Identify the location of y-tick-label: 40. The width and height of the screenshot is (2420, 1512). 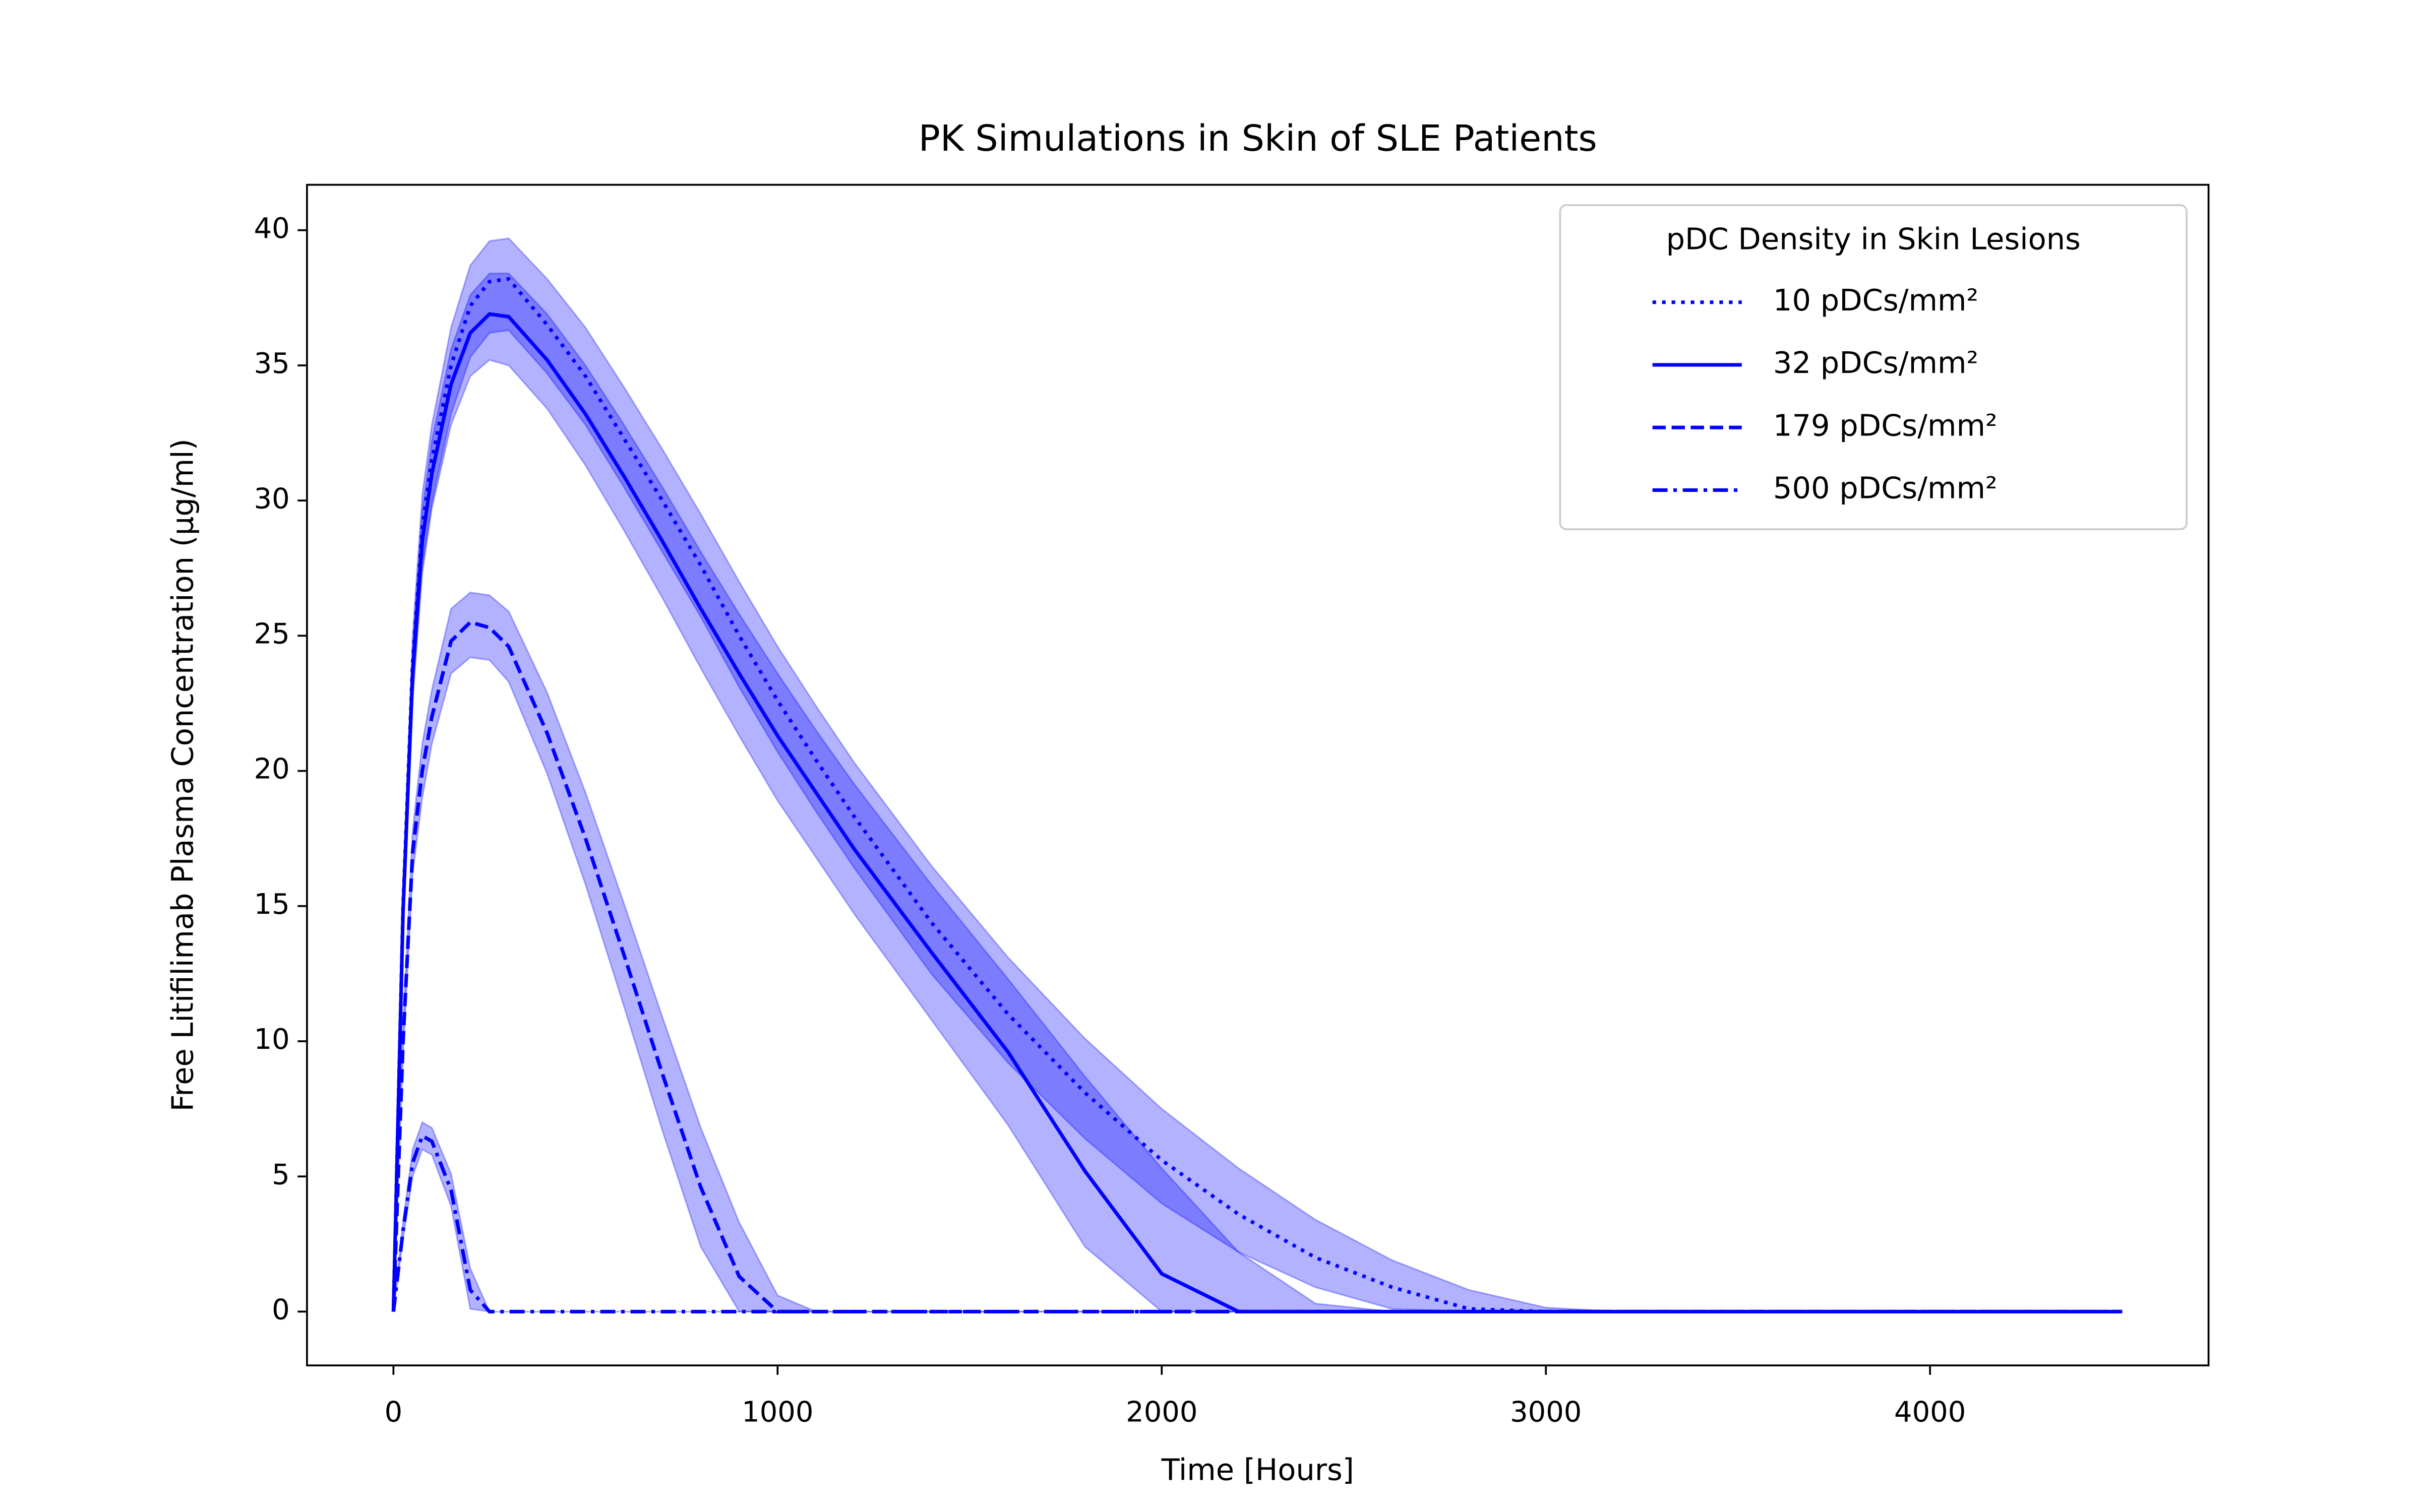
(272, 229).